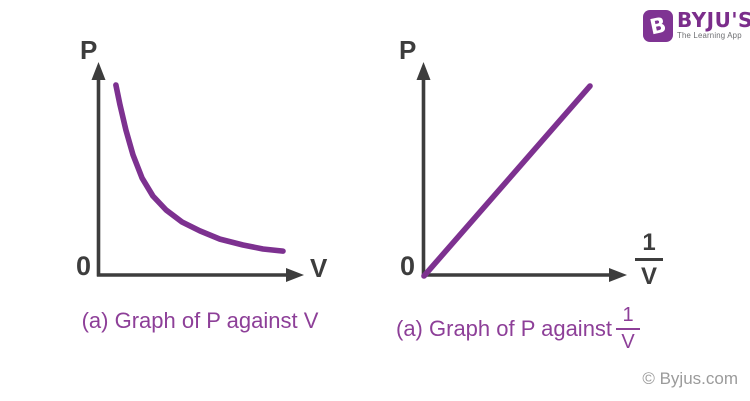 This screenshot has height=401, width=750. I want to click on left-chart-curve, so click(199, 168).